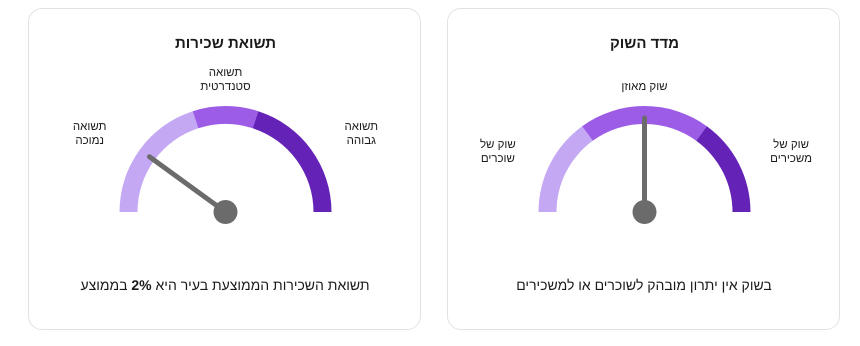 Image resolution: width=860 pixels, height=346 pixels. What do you see at coordinates (644, 87) in the screenshot?
I see `slice-label: שוק מאוזן` at bounding box center [644, 87].